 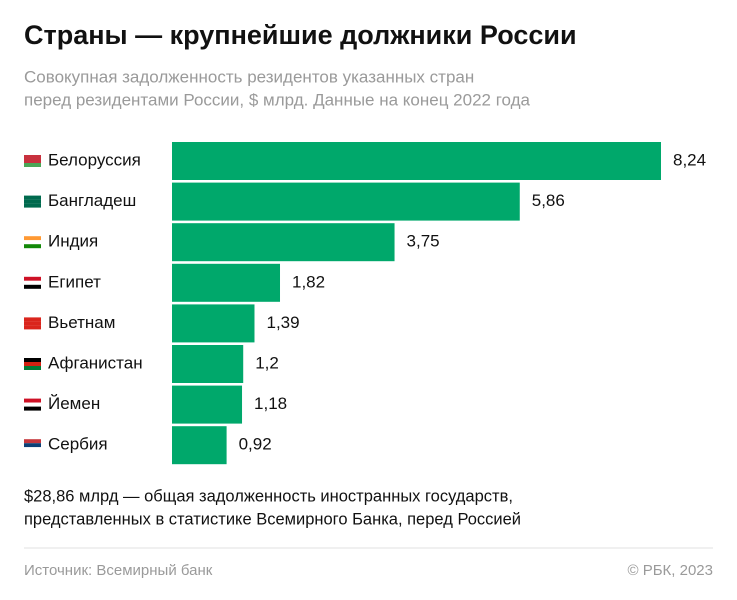 I want to click on source: Источник: Всемирный банк, so click(x=118, y=570).